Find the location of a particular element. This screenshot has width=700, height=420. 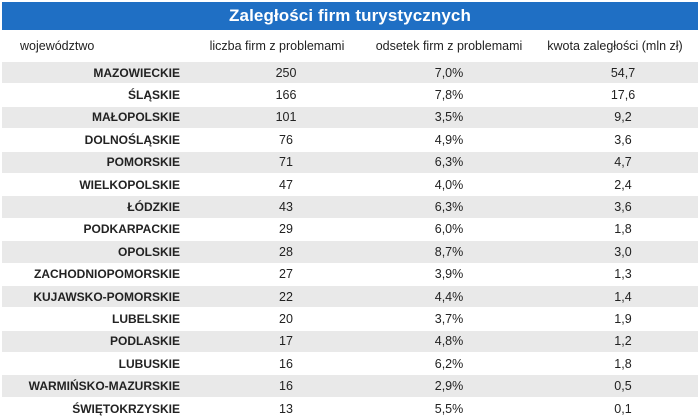

percent-cell: 7,0% is located at coordinates (449, 73).